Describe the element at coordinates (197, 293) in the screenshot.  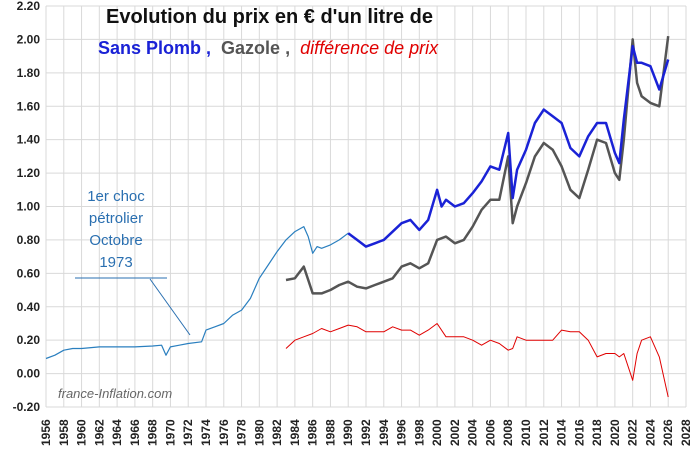
I see `series-line-early` at that location.